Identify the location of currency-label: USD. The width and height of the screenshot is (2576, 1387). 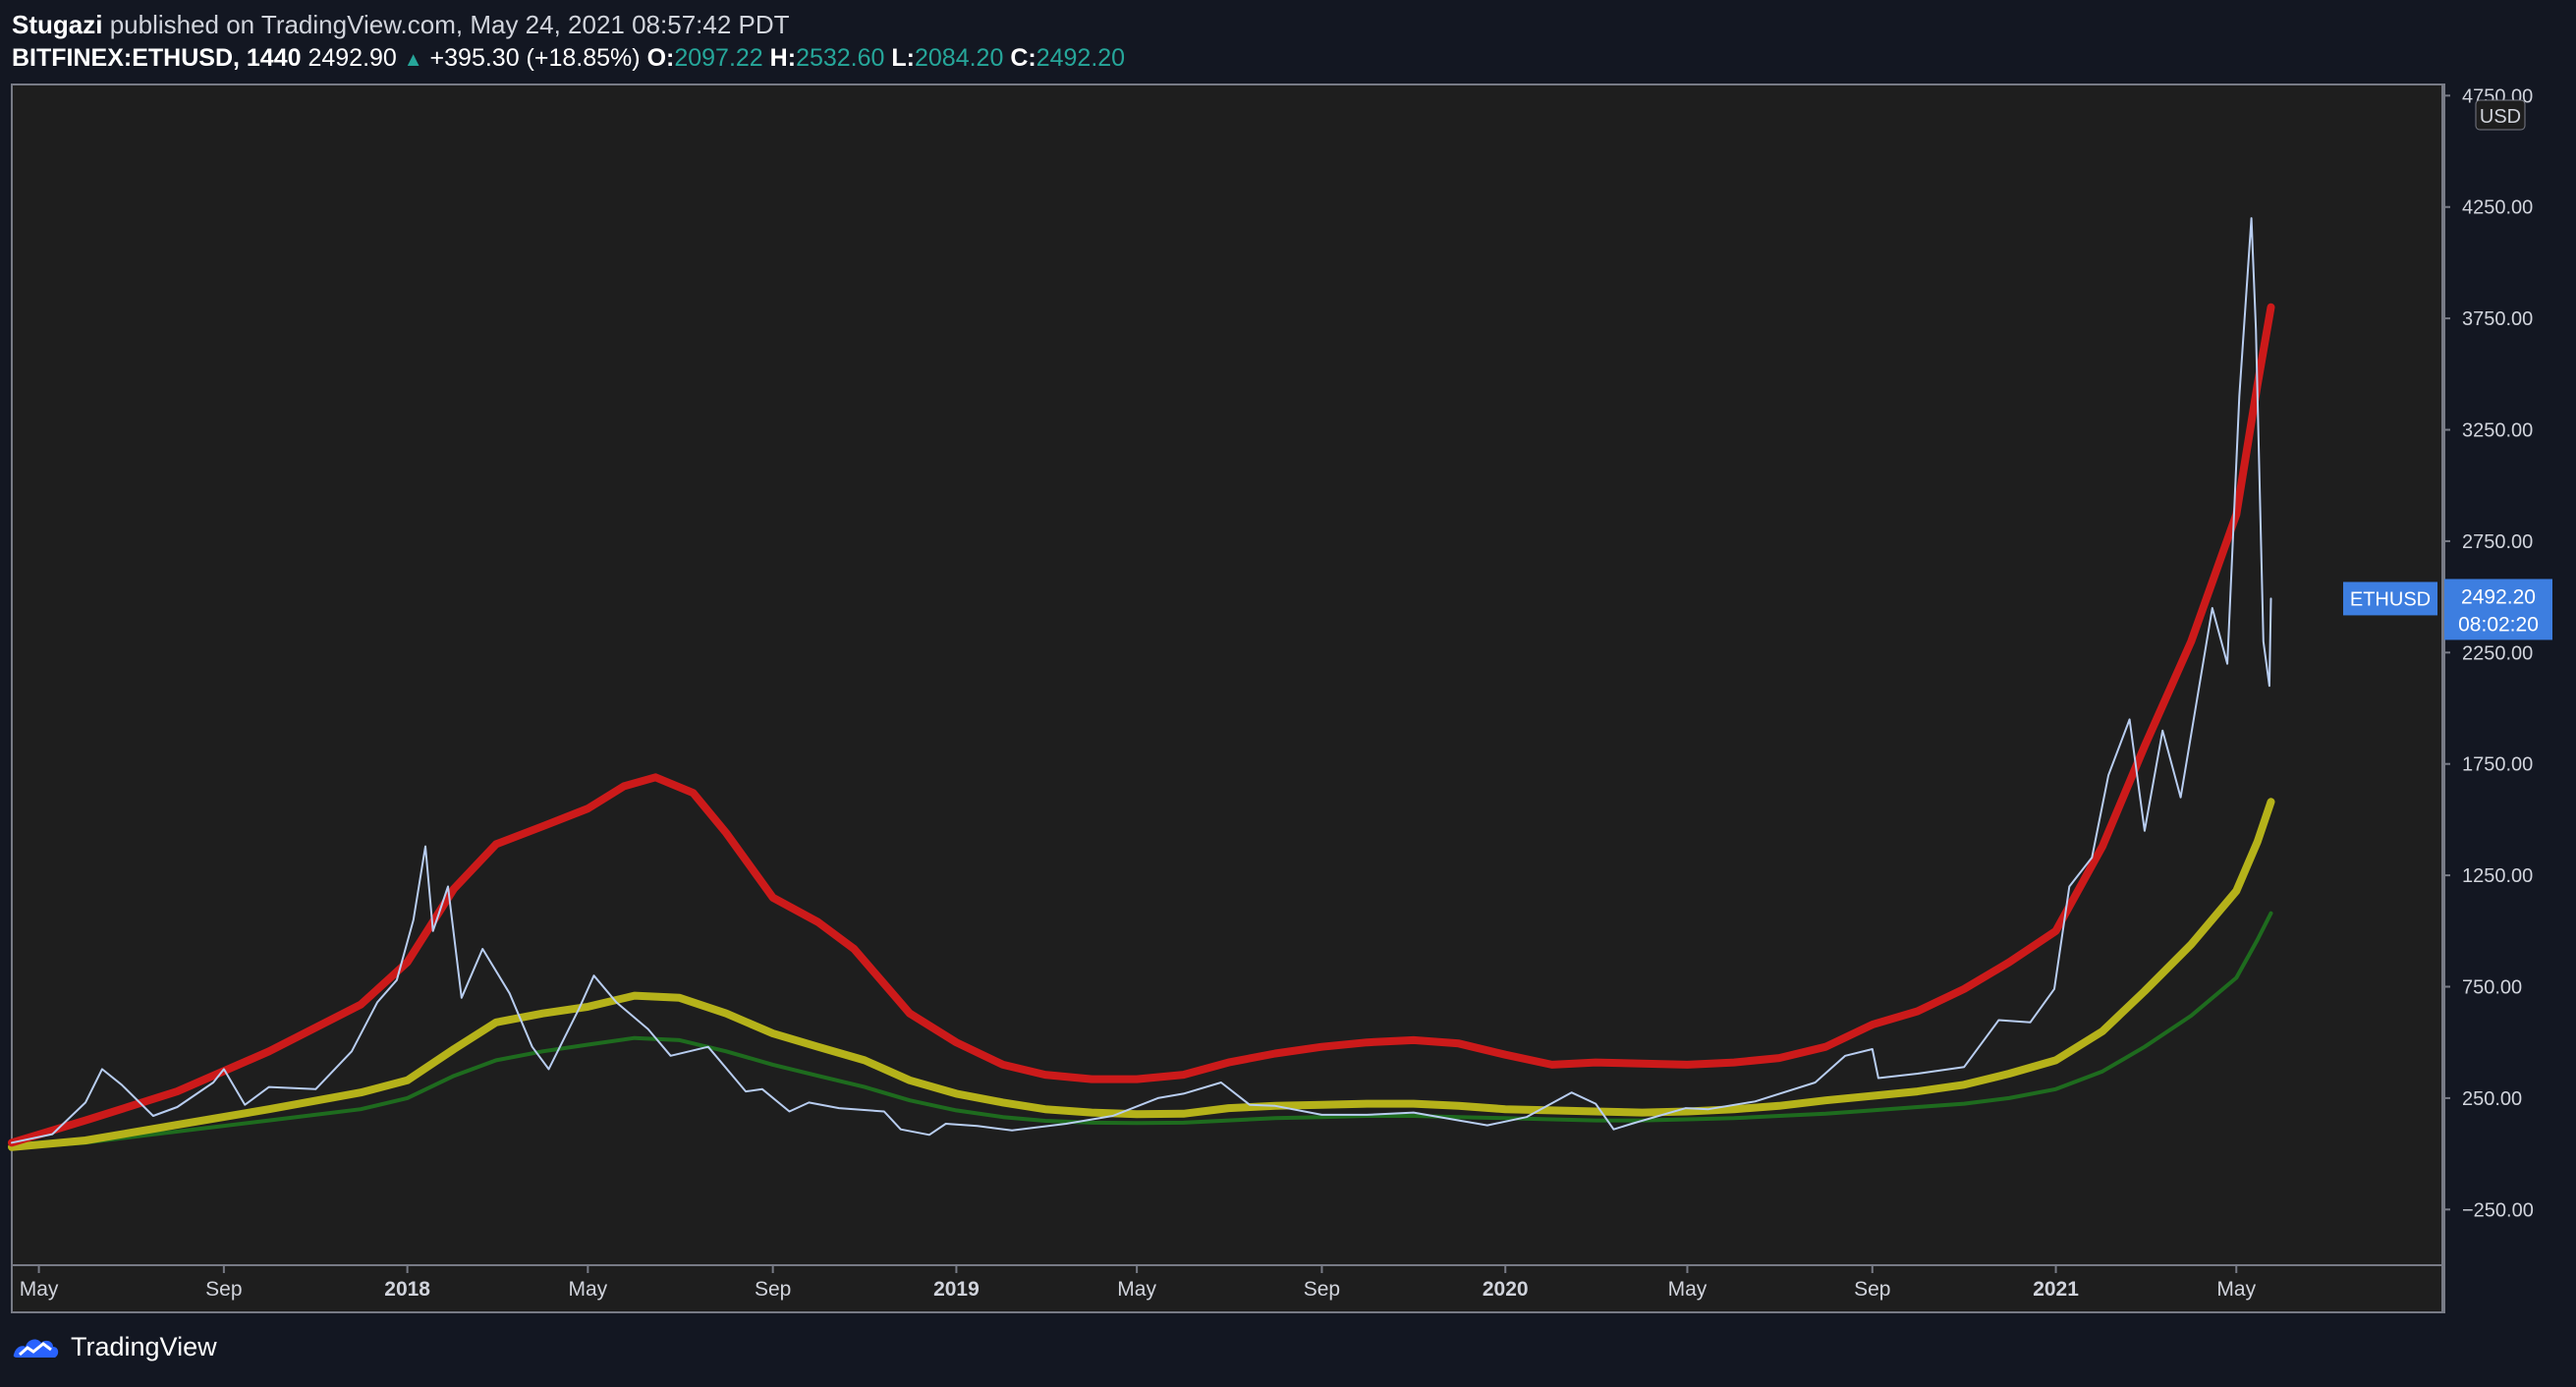
(2500, 117).